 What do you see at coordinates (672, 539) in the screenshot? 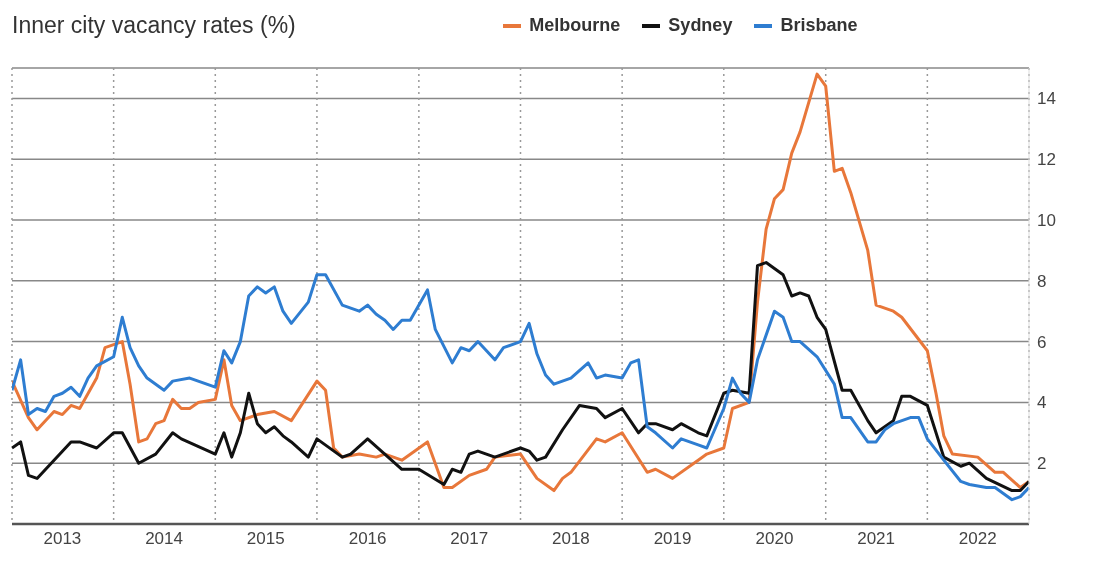
I see `x-tick-label: 2019` at bounding box center [672, 539].